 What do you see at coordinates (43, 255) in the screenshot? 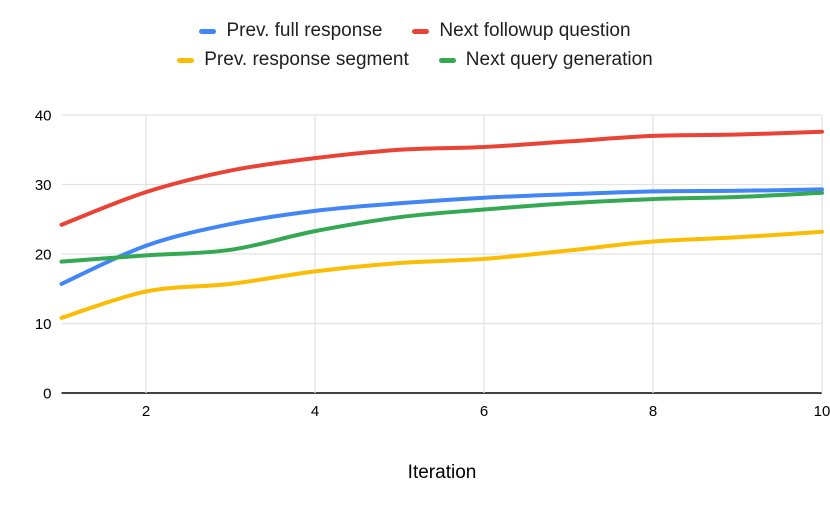
I see `y-tick-label: 20` at bounding box center [43, 255].